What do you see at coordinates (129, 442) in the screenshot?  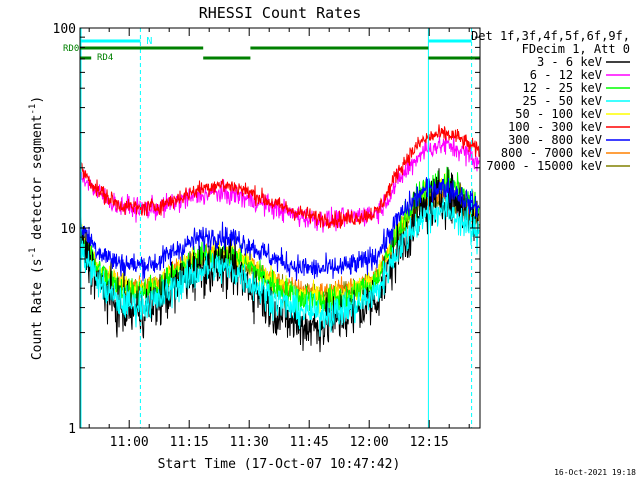 I see `x-tick-label: 11:00` at bounding box center [129, 442].